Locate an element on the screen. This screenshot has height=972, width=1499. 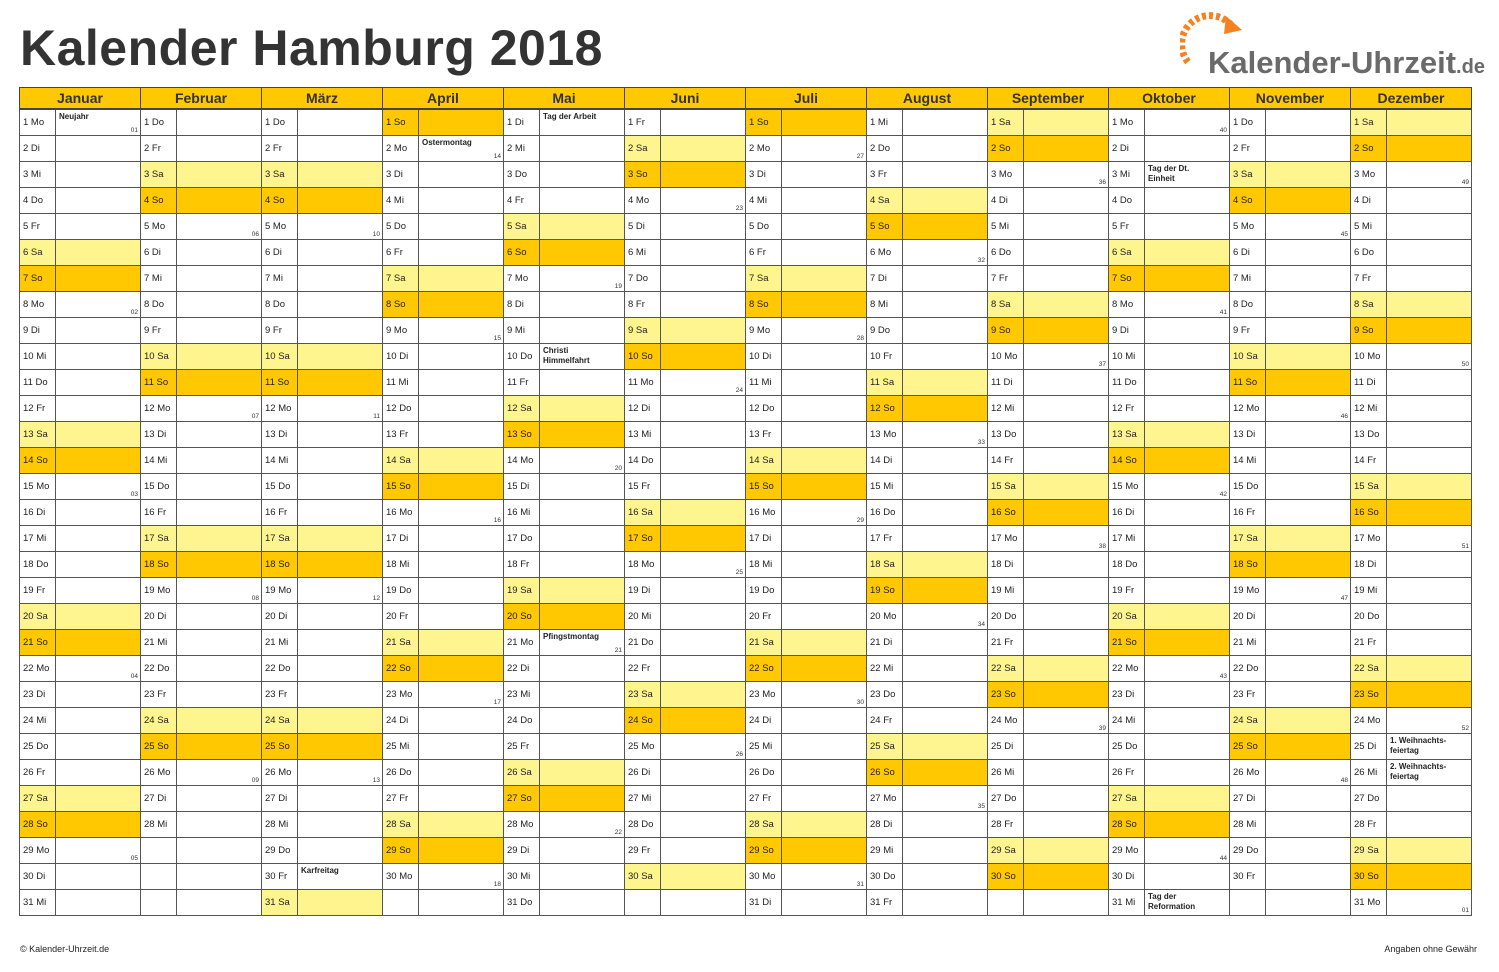
day-cell: 27 Sa is located at coordinates (1126, 798).